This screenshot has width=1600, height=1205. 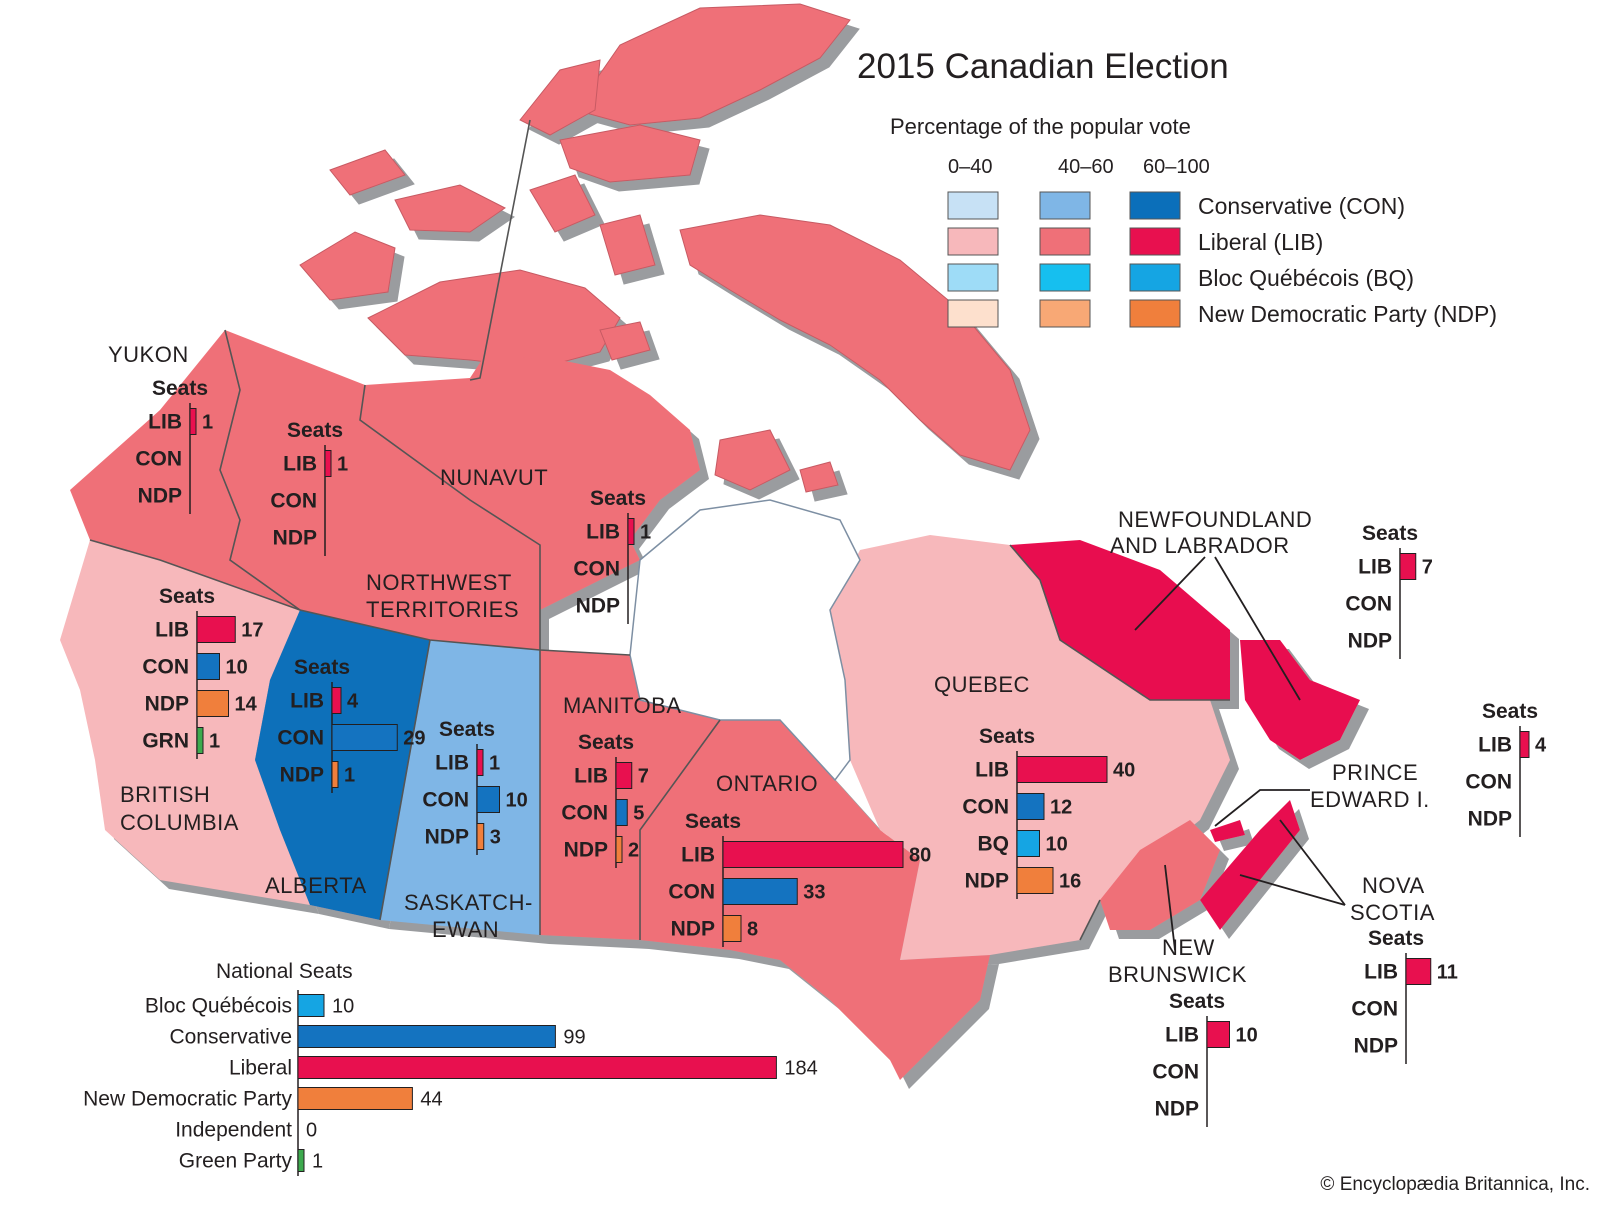 I want to click on national-row: Conservative 99, so click(x=377, y=1037).